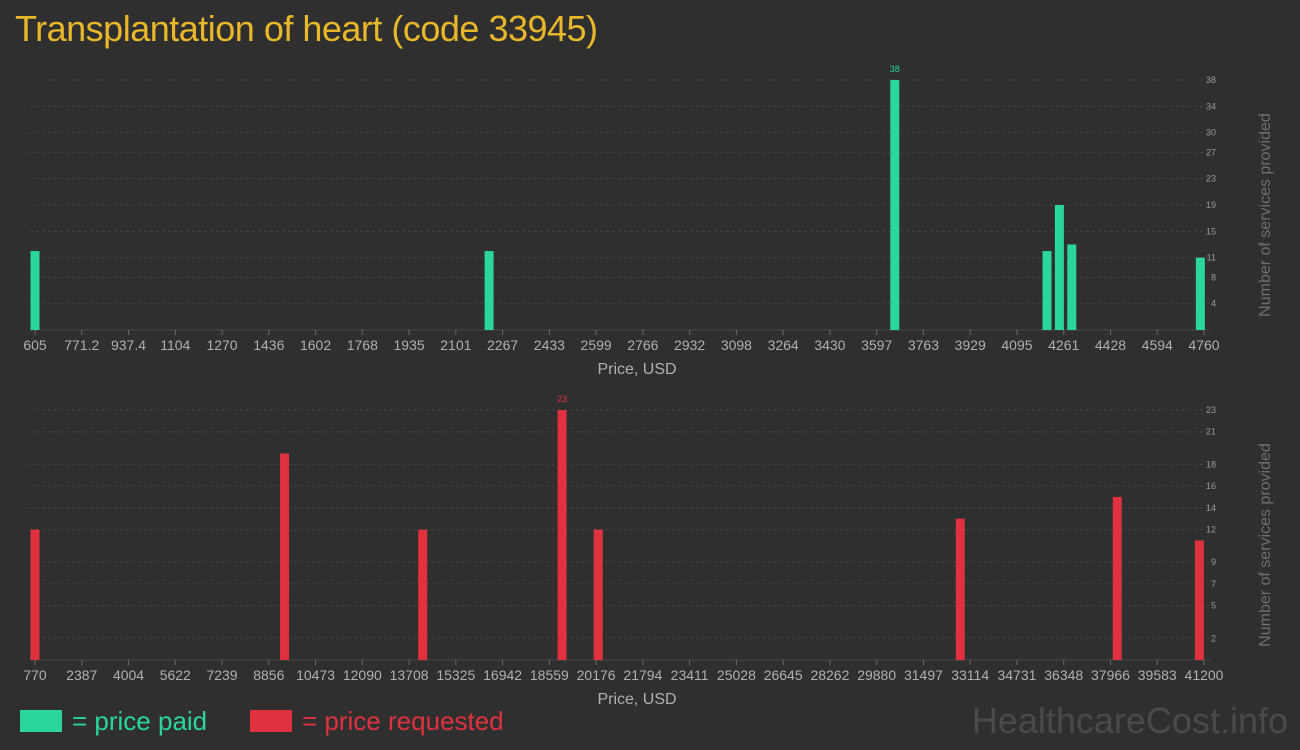 The width and height of the screenshot is (1300, 750). Describe the element at coordinates (1063, 675) in the screenshot. I see `x-tick-label: 36348` at that location.